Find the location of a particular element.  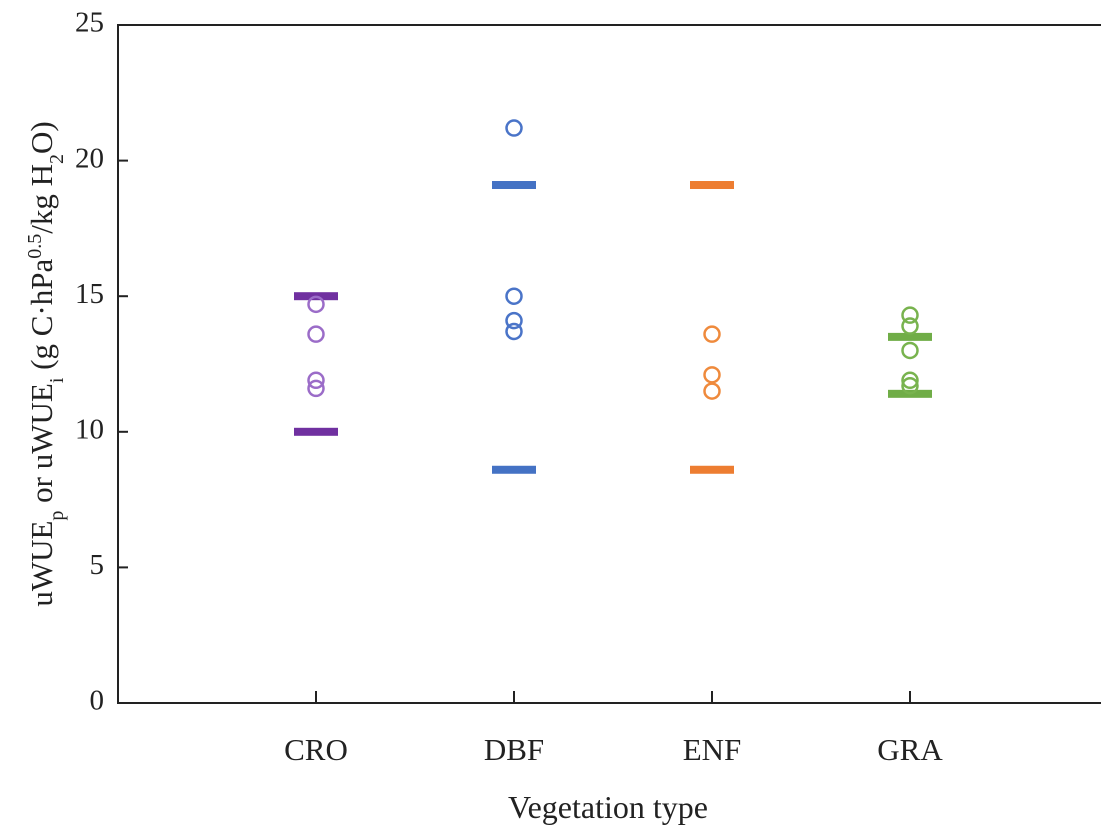

x-tick-label: CRO is located at coordinates (316, 749).